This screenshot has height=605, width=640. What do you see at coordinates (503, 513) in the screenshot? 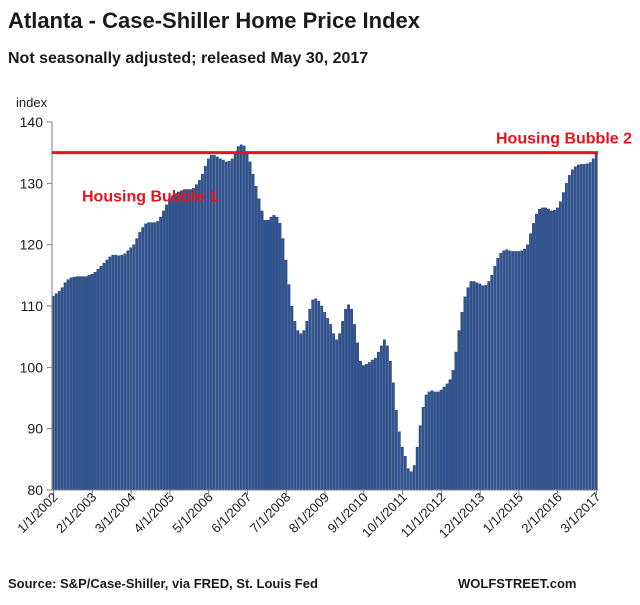
I see `x-tick-label: 1/1/2015` at bounding box center [503, 513].